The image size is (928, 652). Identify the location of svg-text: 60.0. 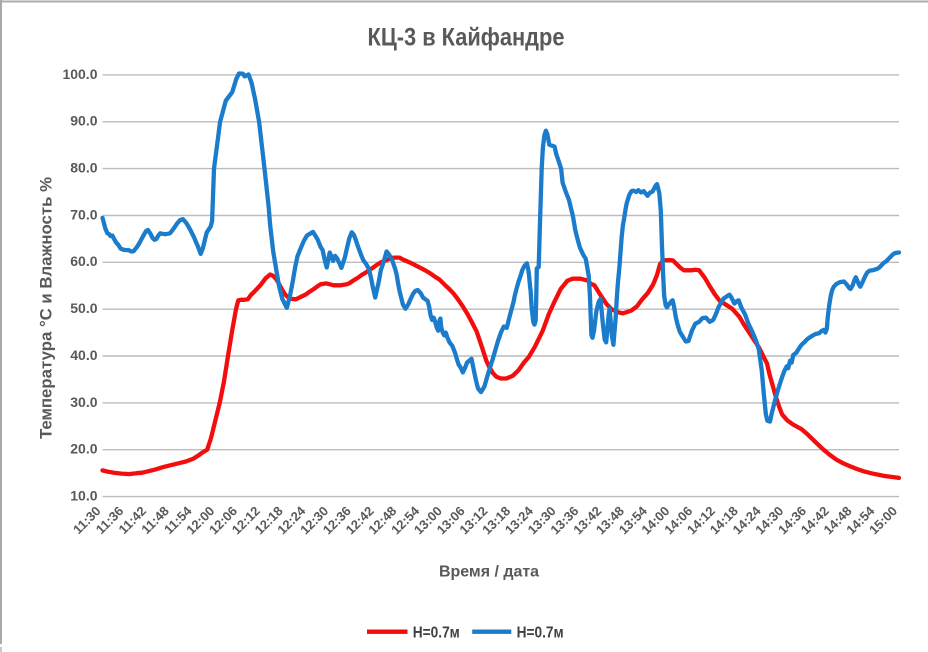
(83, 261).